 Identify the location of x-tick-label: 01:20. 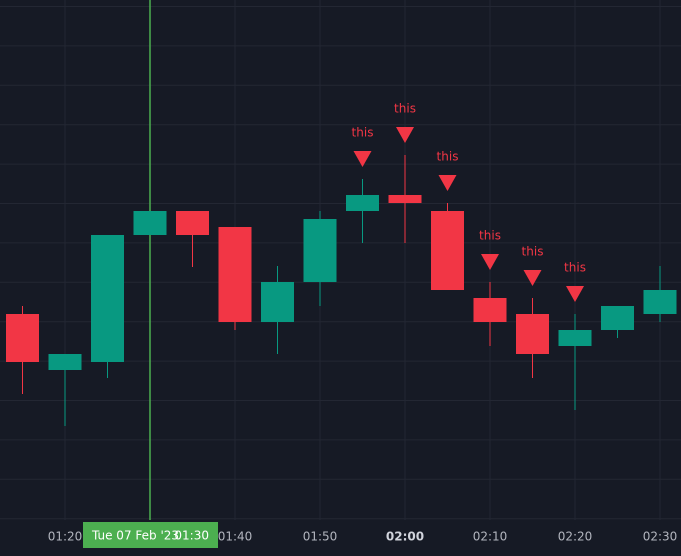
(65, 537).